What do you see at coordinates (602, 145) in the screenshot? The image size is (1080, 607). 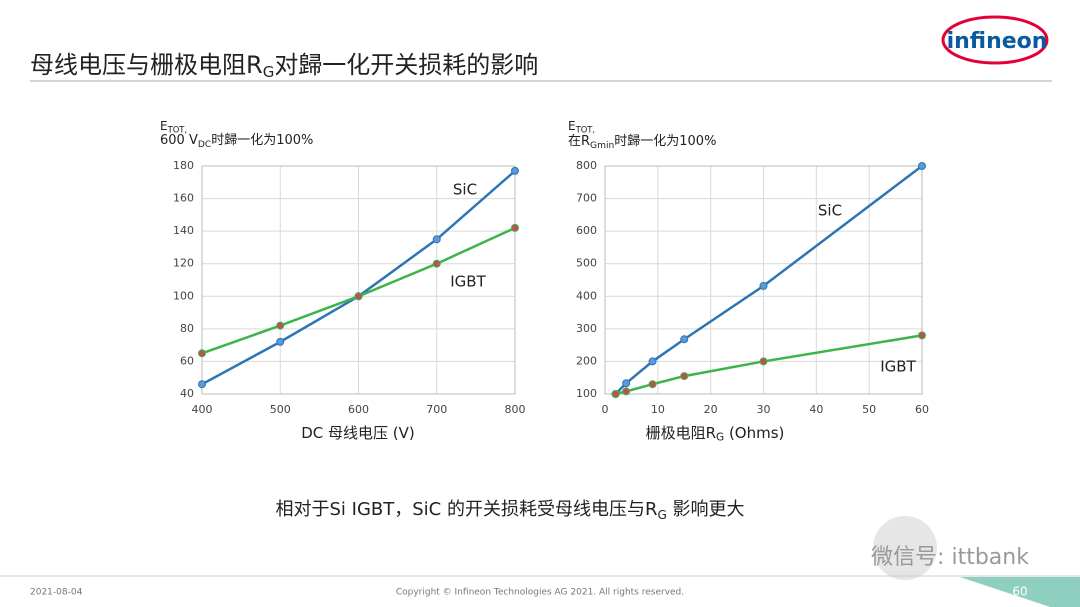 I see `y-axis-label-sub: Gmin` at bounding box center [602, 145].